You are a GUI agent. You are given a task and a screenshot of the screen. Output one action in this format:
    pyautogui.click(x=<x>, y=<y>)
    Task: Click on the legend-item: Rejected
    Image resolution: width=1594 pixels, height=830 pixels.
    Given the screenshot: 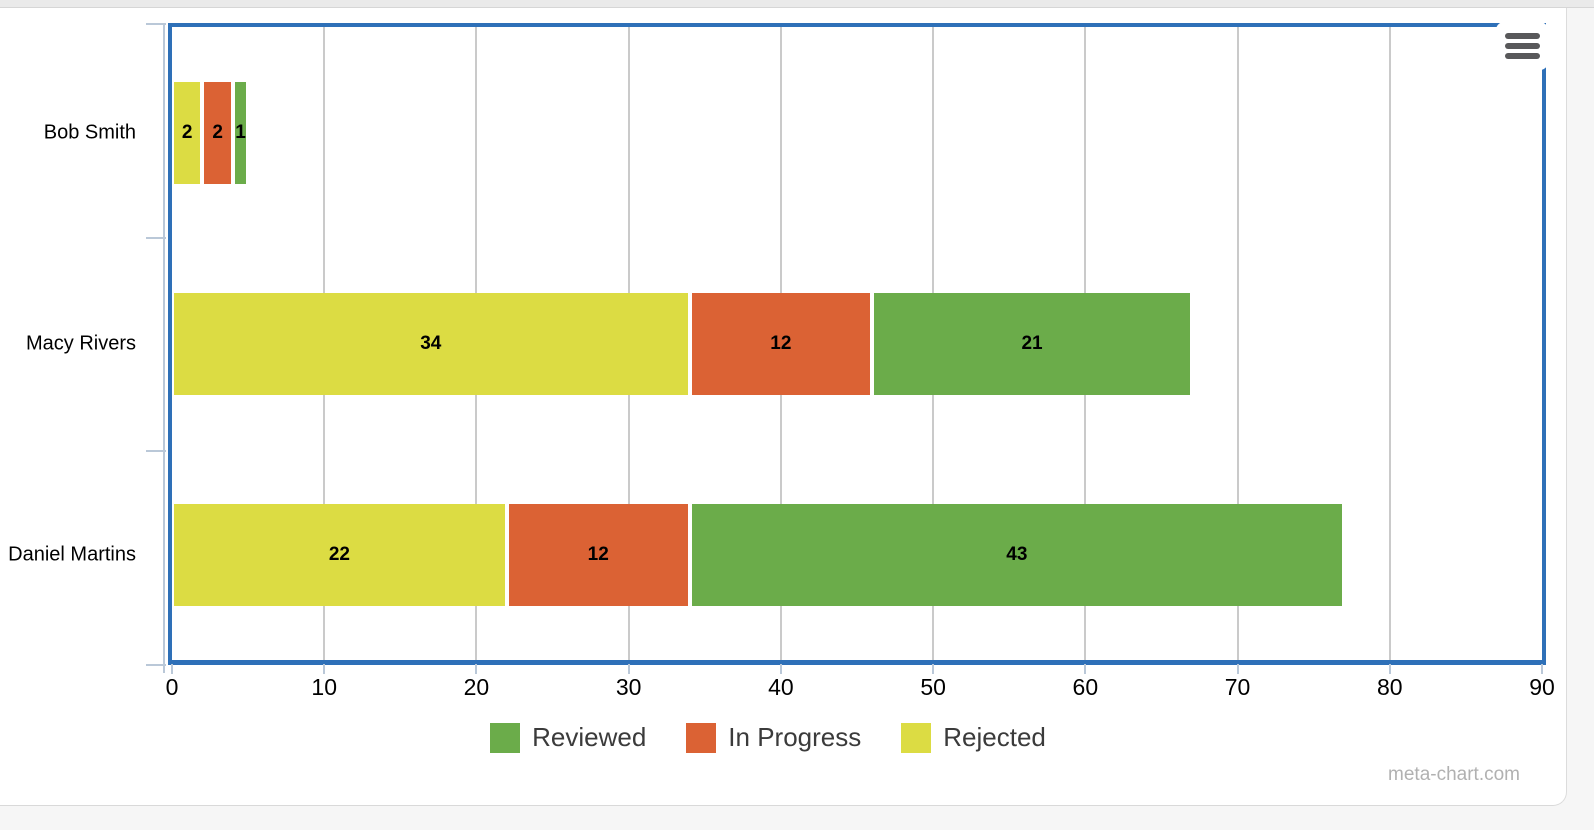 What is the action you would take?
    pyautogui.click(x=973, y=737)
    